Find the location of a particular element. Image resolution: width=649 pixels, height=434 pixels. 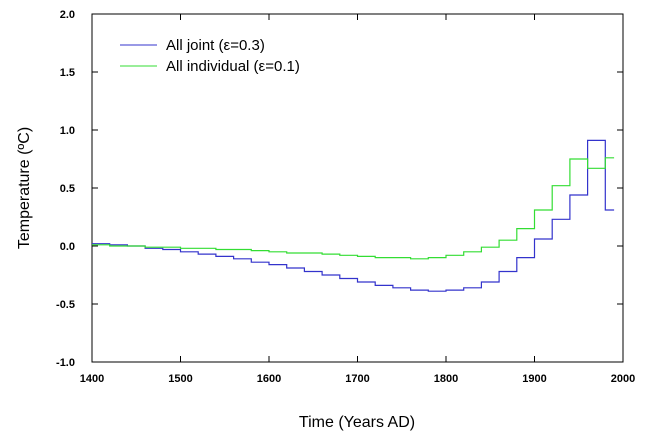

x-tick-label: 1600 is located at coordinates (269, 379).